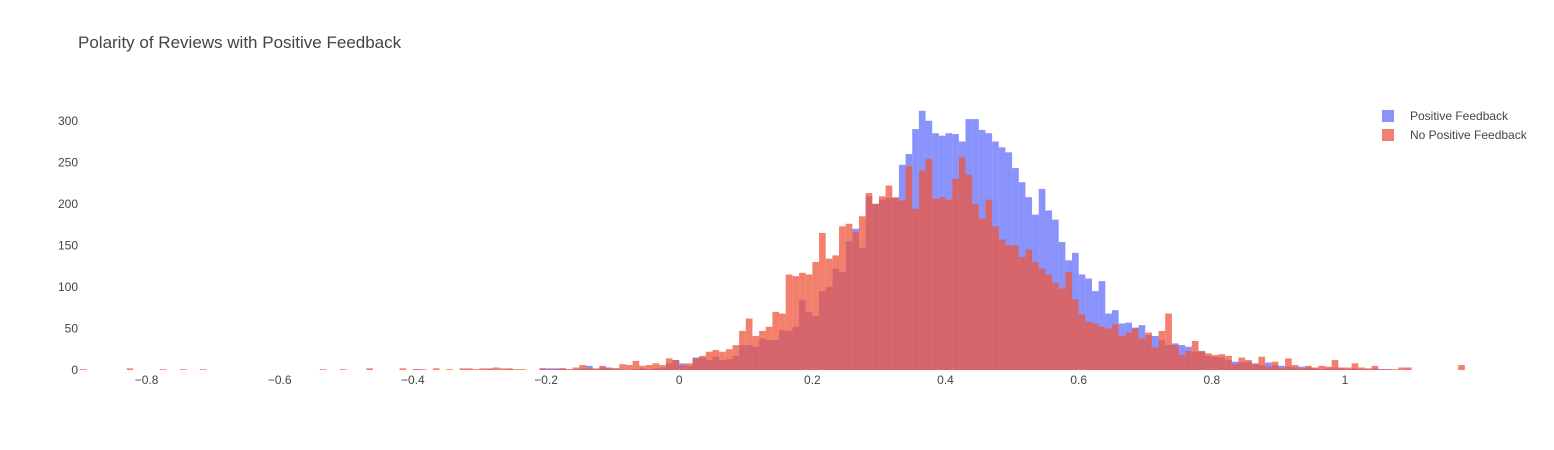  Describe the element at coordinates (1454, 134) in the screenshot. I see `legend-item-no-positive-feedback: No Positive Feedback` at that location.